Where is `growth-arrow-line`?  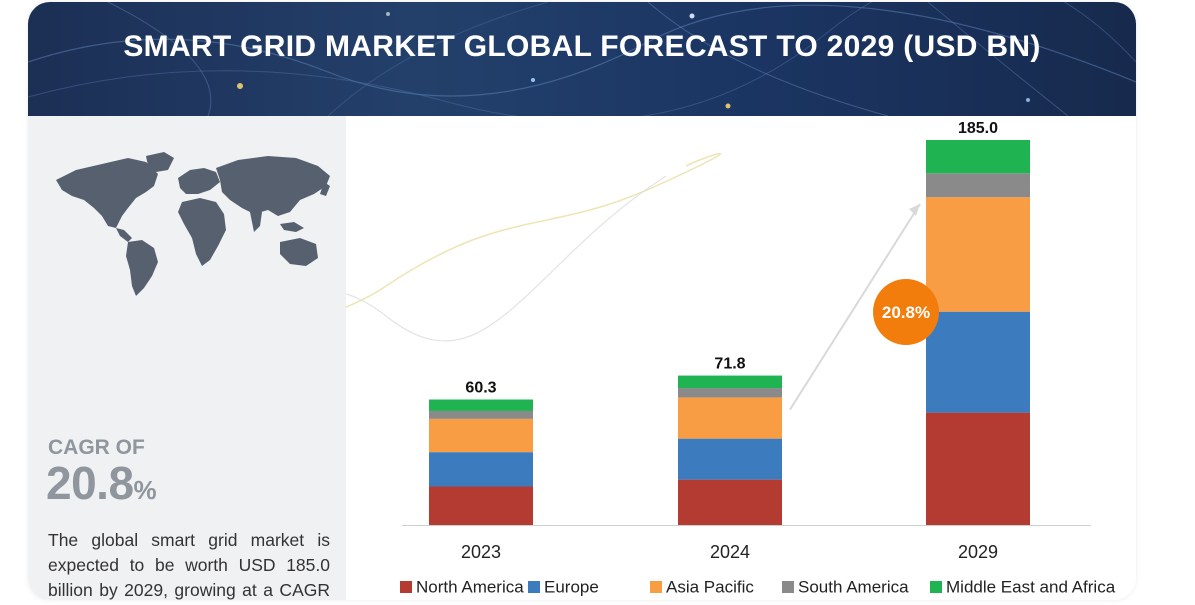 growth-arrow-line is located at coordinates (855, 307).